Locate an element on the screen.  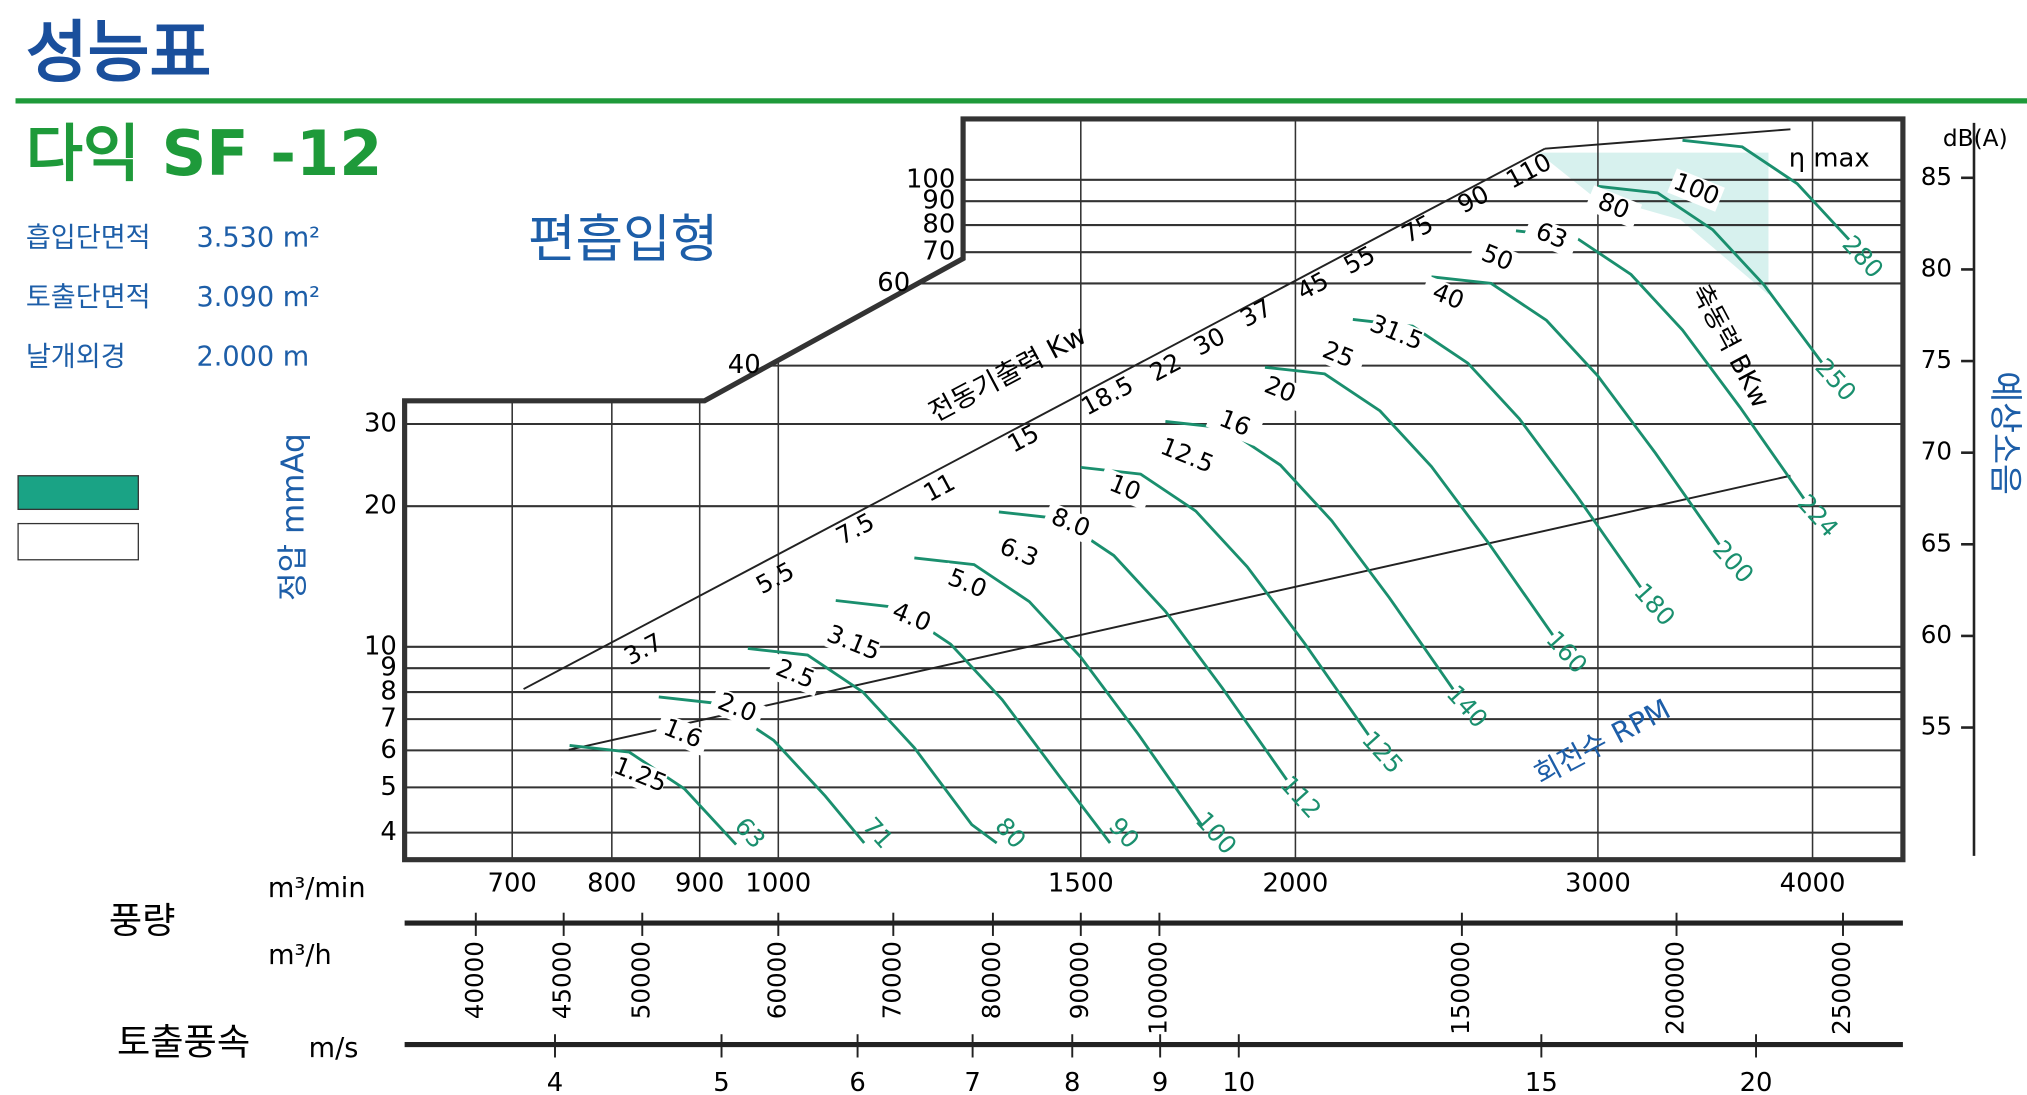
y-tick-label: 8 is located at coordinates (388, 692).